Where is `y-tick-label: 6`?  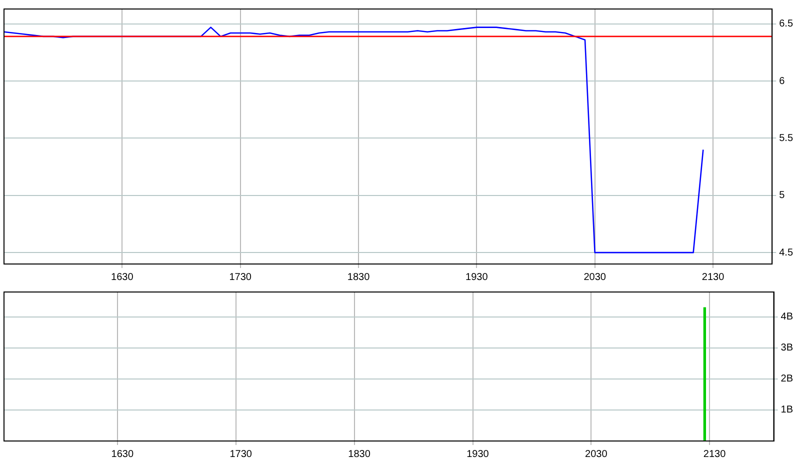
y-tick-label: 6 is located at coordinates (782, 81).